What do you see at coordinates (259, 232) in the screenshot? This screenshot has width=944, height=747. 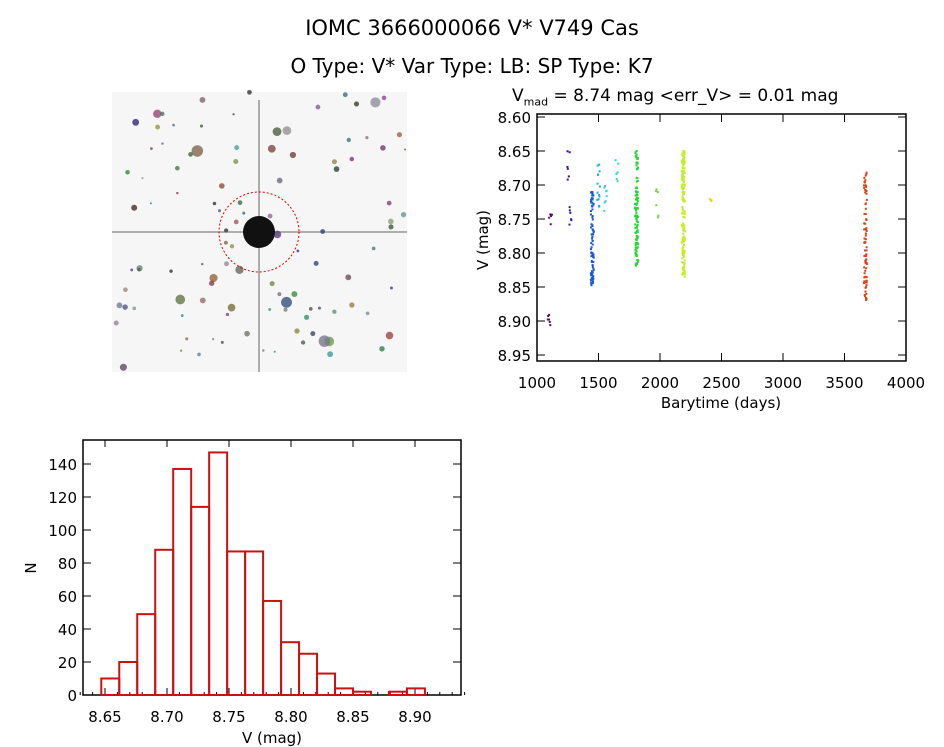 I see `aperture-circle` at bounding box center [259, 232].